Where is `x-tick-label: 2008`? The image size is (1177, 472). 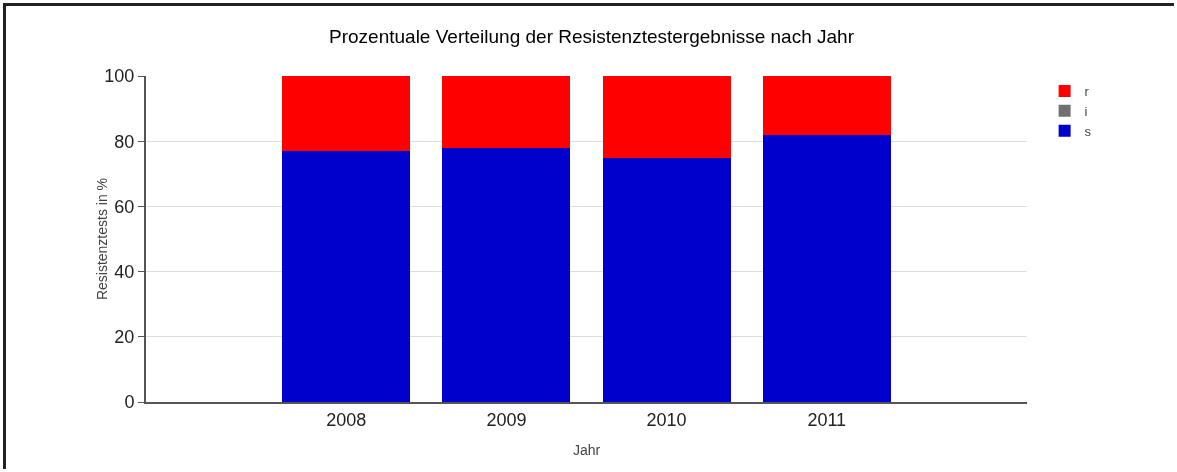
x-tick-label: 2008 is located at coordinates (346, 419).